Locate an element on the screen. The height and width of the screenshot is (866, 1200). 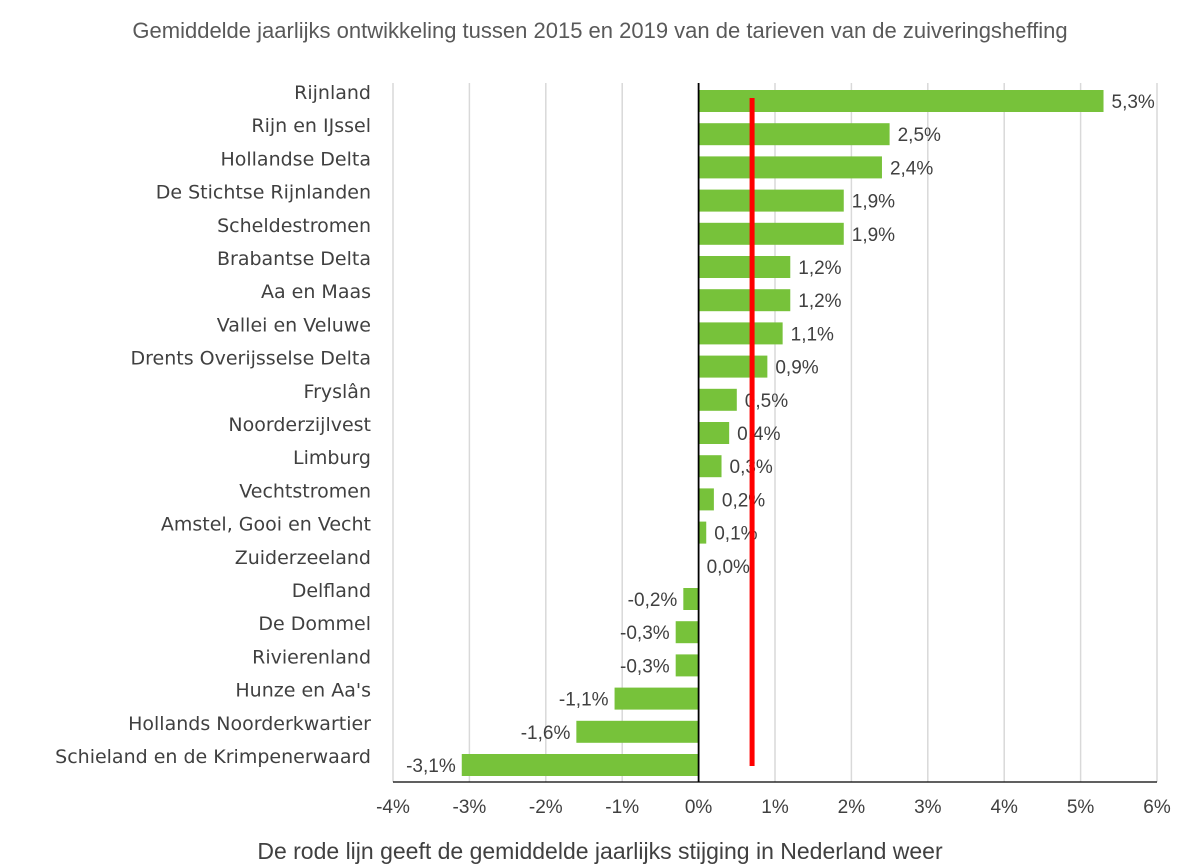
category-label: Drents Overijsselse Delta is located at coordinates (251, 359).